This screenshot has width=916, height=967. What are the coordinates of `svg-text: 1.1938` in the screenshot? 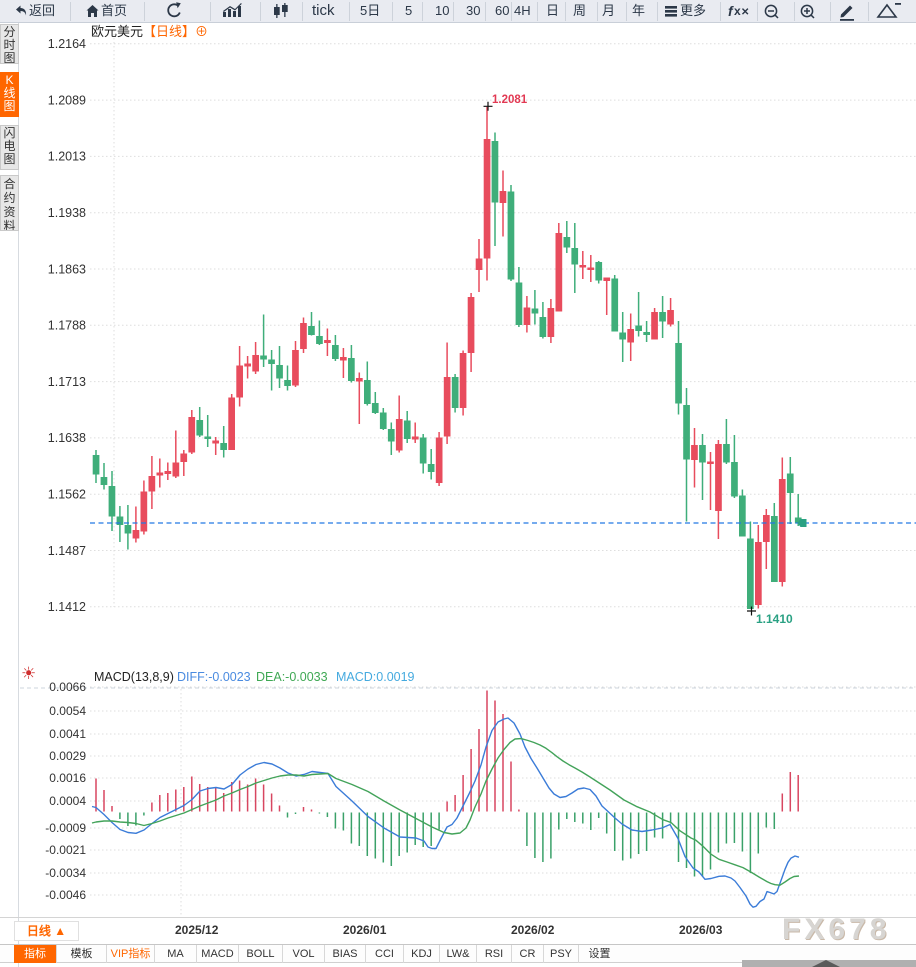 It's located at (67, 213).